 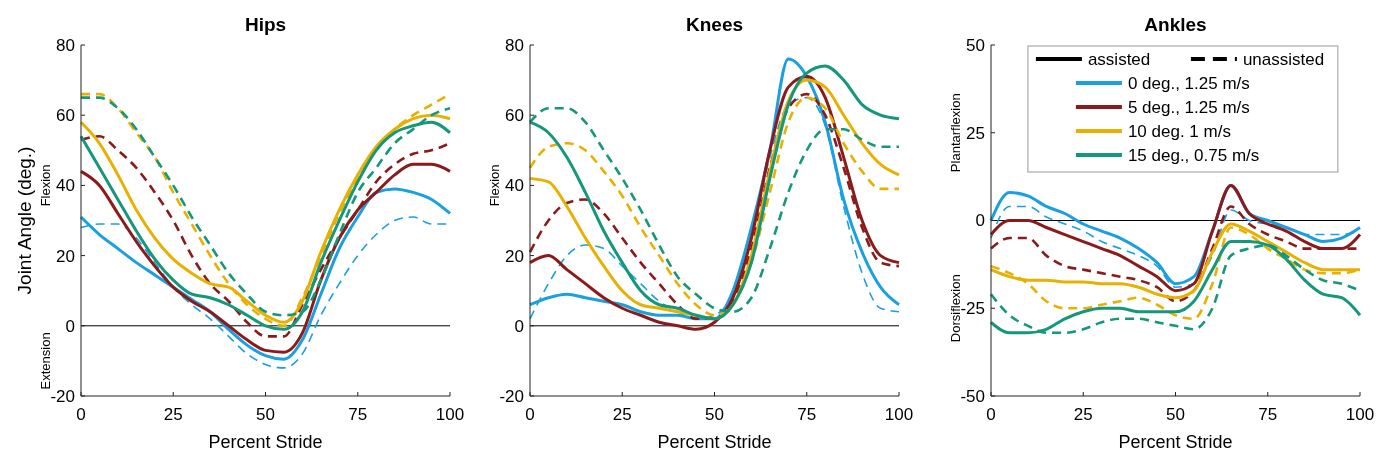 What do you see at coordinates (24, 220) in the screenshot?
I see `y-axis-title: Joint Angle (deg.)` at bounding box center [24, 220].